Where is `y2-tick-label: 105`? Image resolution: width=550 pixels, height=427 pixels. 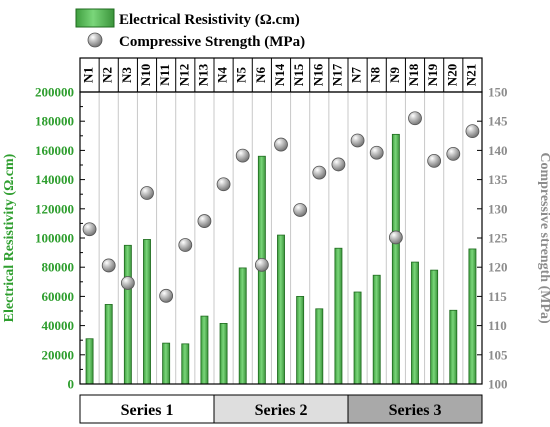 y2-tick-label: 105 is located at coordinates (498, 354).